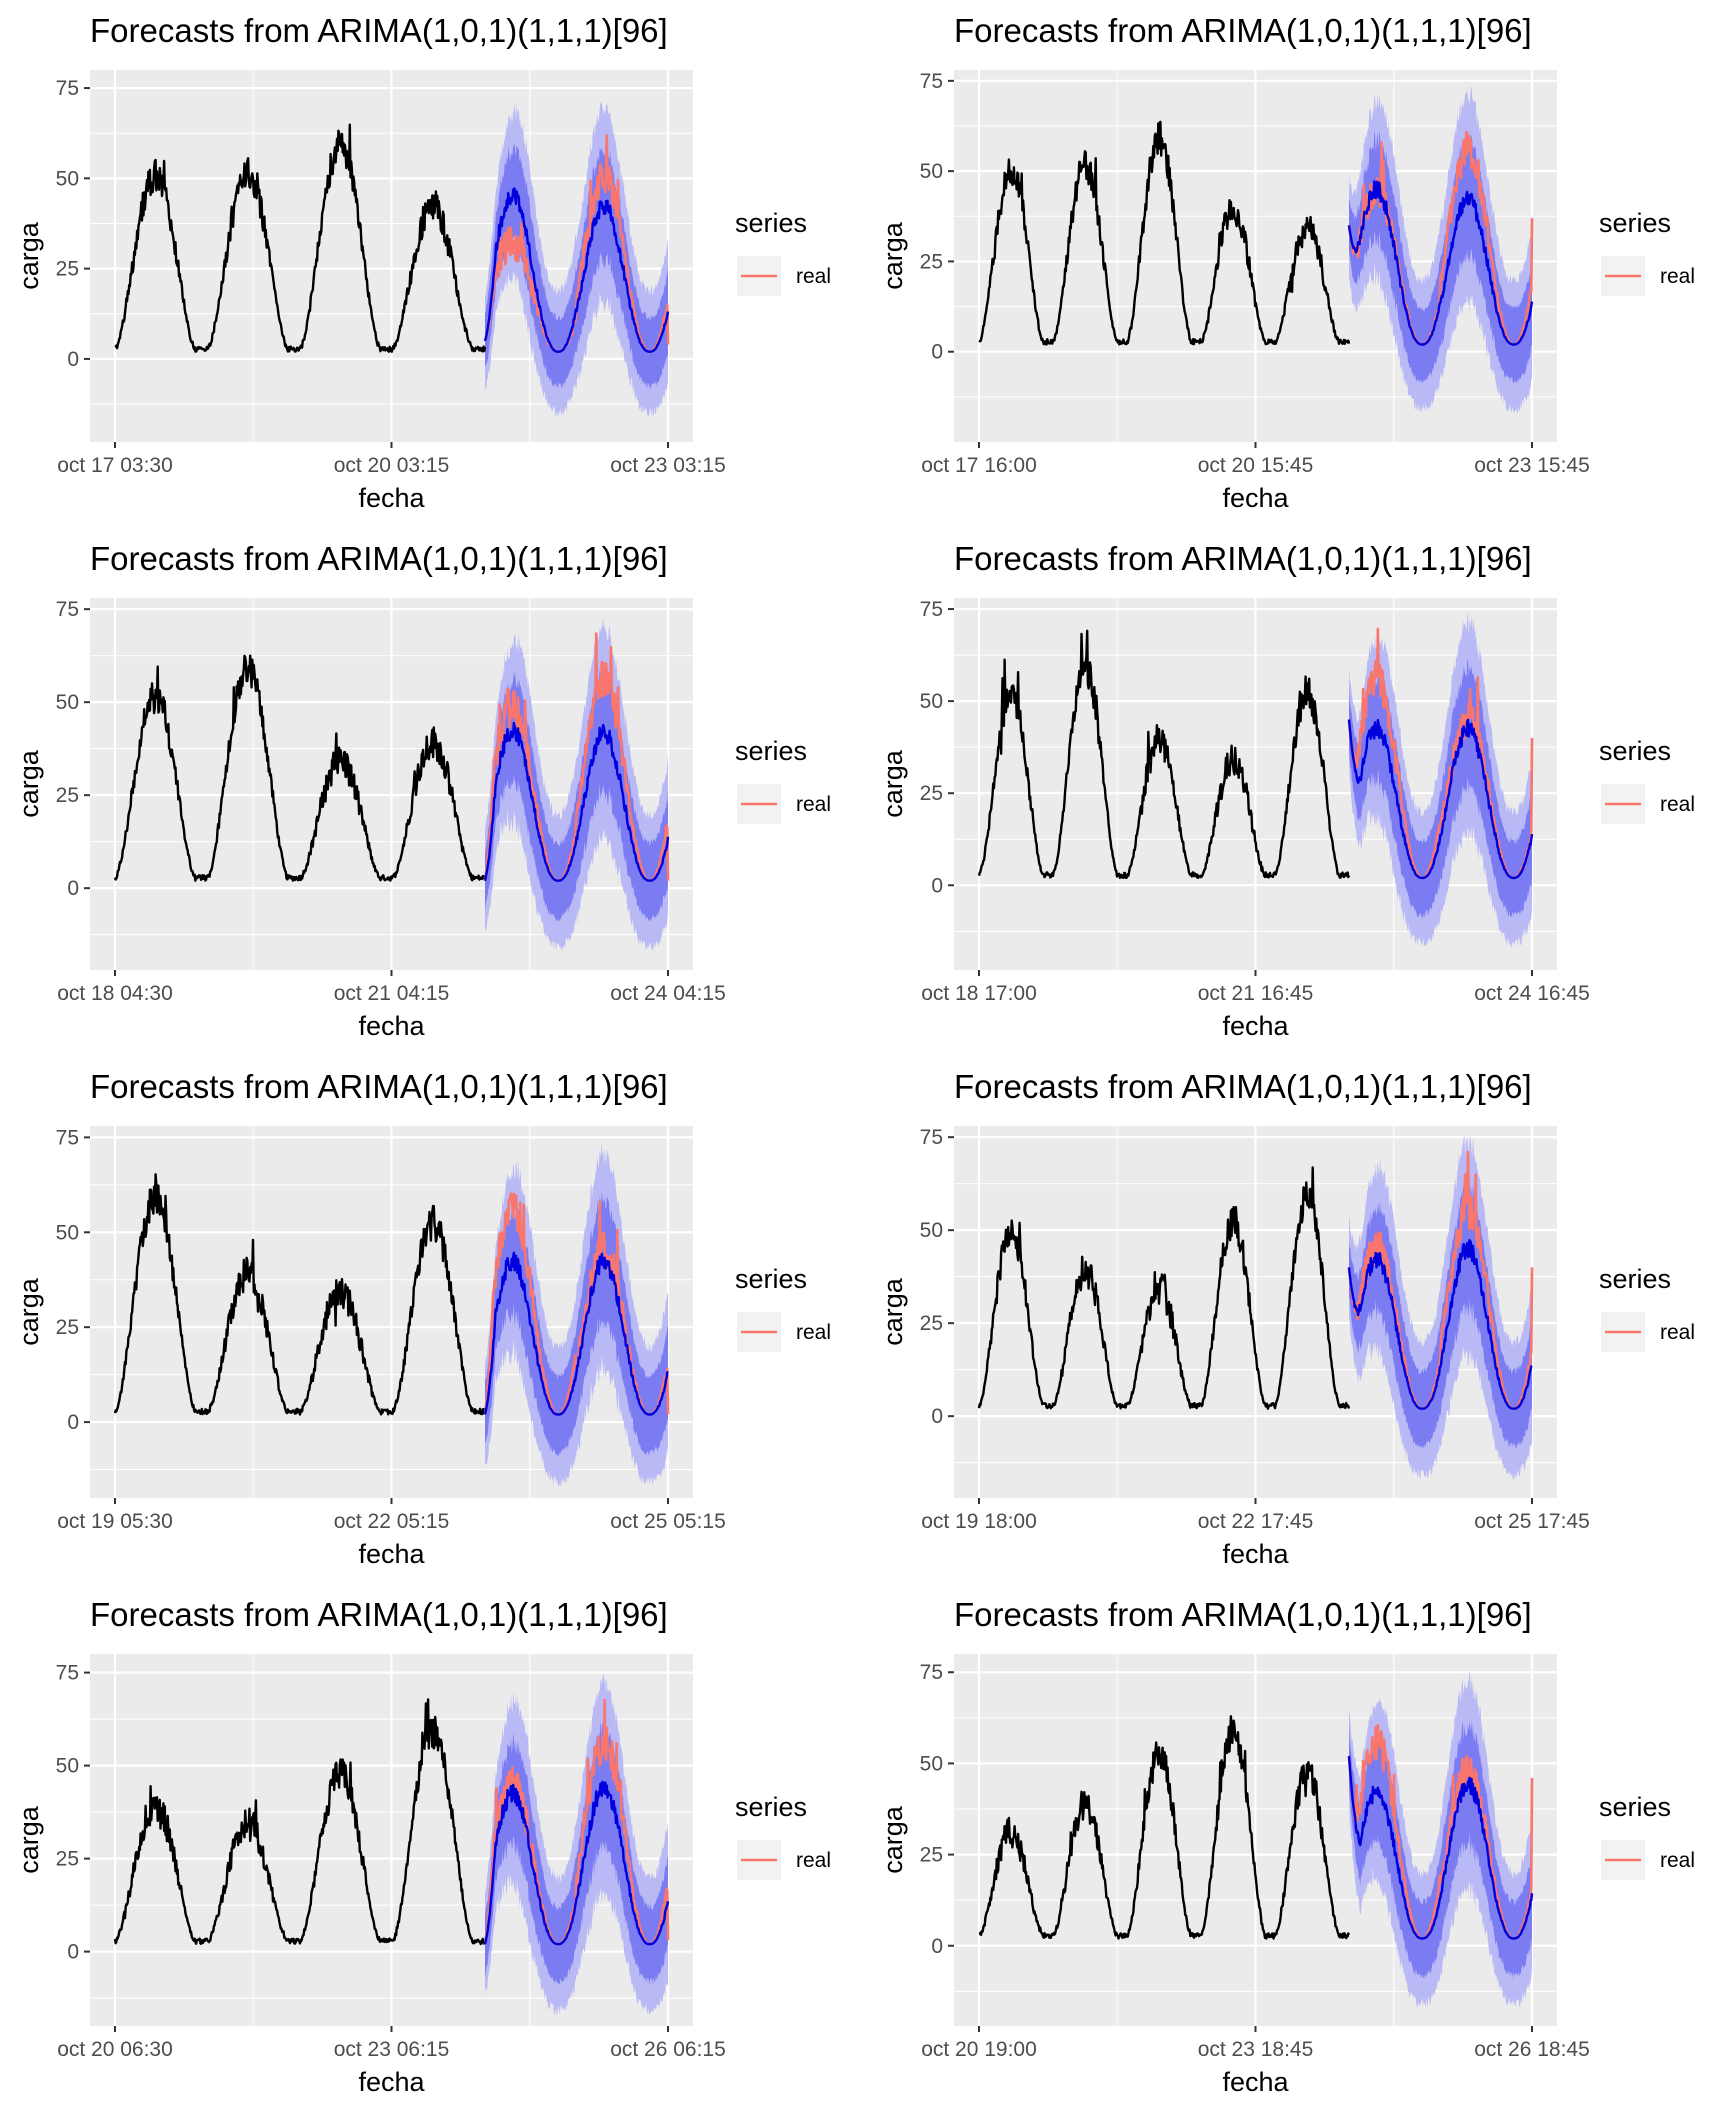 This screenshot has width=1728, height=2112. I want to click on x-tick-label: oct 19 18:00, so click(979, 1521).